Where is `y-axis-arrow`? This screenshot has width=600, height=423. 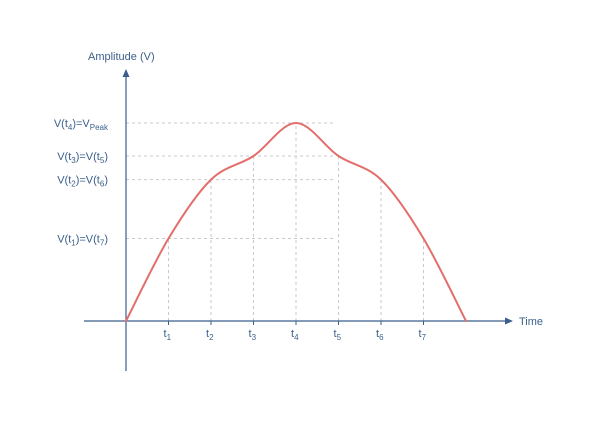
y-axis-arrow is located at coordinates (126, 73).